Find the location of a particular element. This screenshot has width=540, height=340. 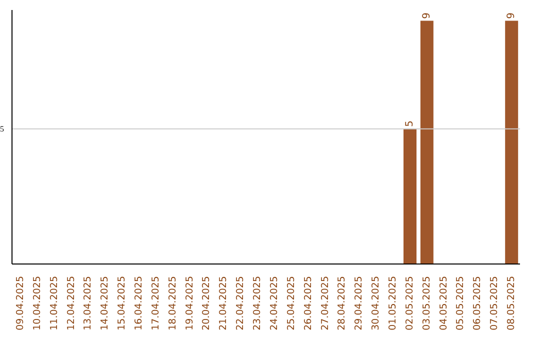

x-tick-label: 05.05.2025 is located at coordinates (460, 303).